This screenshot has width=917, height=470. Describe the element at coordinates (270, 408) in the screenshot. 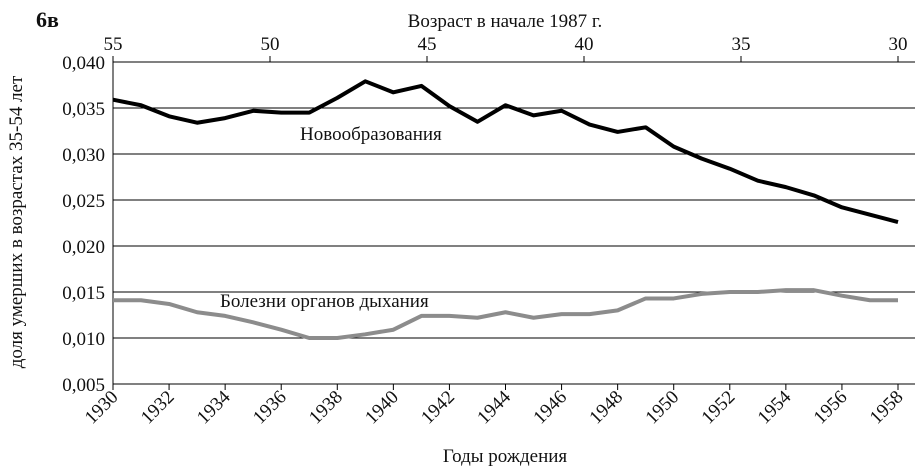

I see `x-tick-label: 1936` at that location.